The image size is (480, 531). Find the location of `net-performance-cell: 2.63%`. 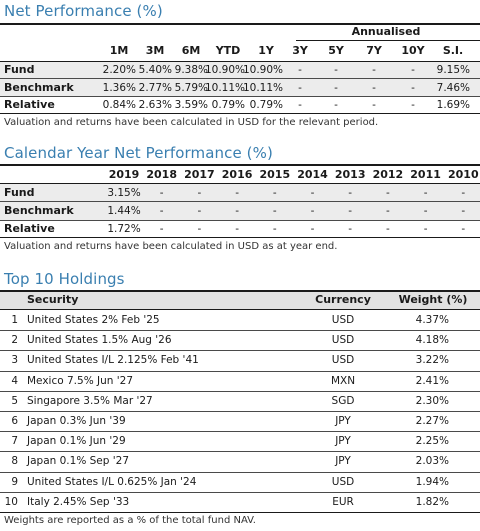

net-performance-cell: 2.63% is located at coordinates (155, 105).